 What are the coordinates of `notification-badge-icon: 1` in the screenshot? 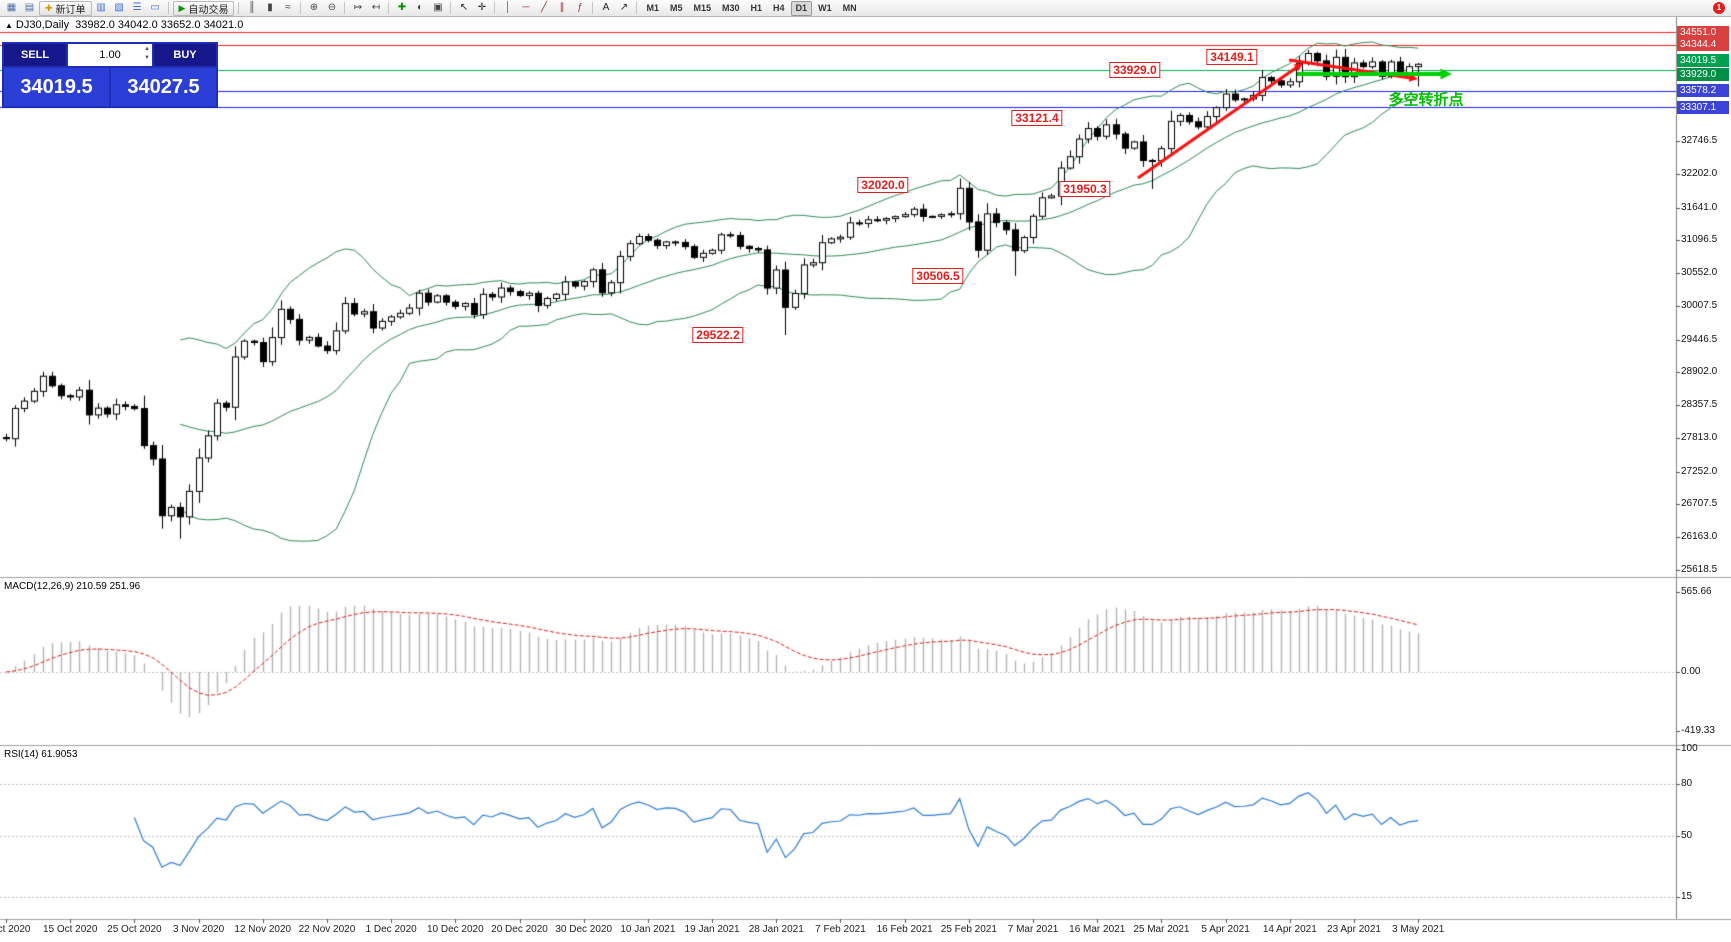 It's located at (1719, 8).